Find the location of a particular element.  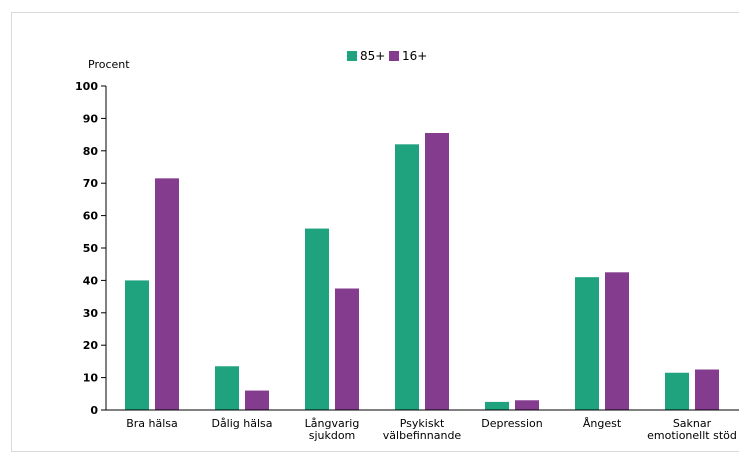

y-tick-label: 40 is located at coordinates (91, 280).